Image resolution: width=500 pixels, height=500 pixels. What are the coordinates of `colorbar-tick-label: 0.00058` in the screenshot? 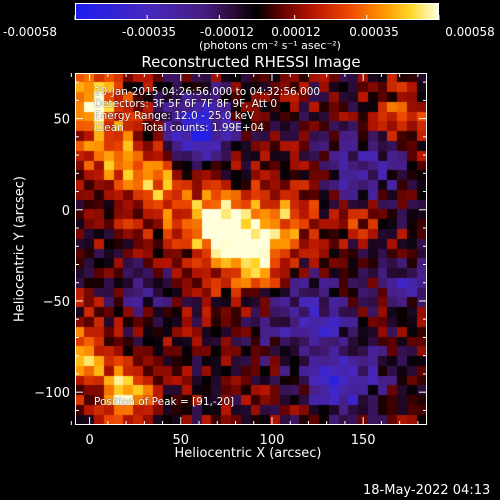 It's located at (470, 32).